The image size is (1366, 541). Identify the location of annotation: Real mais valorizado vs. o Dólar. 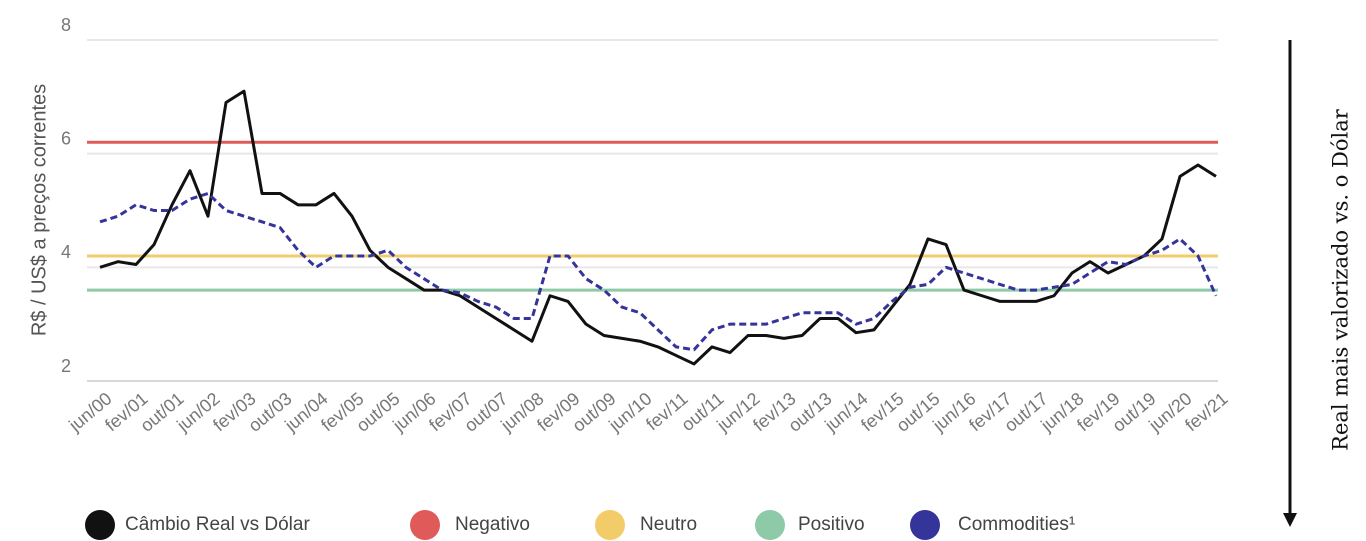
(1341, 279).